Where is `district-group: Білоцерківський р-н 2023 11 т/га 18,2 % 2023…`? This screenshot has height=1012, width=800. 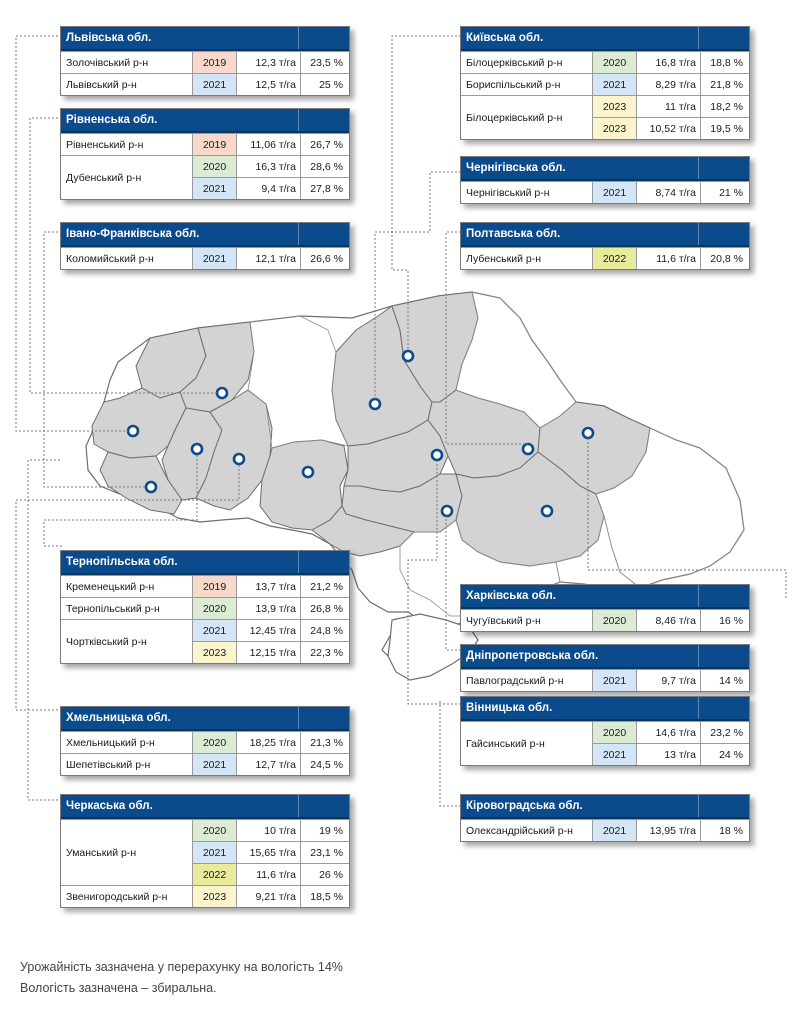
district-group: Білоцерківський р-н 2023 11 т/га 18,2 % 2023… is located at coordinates (605, 117).